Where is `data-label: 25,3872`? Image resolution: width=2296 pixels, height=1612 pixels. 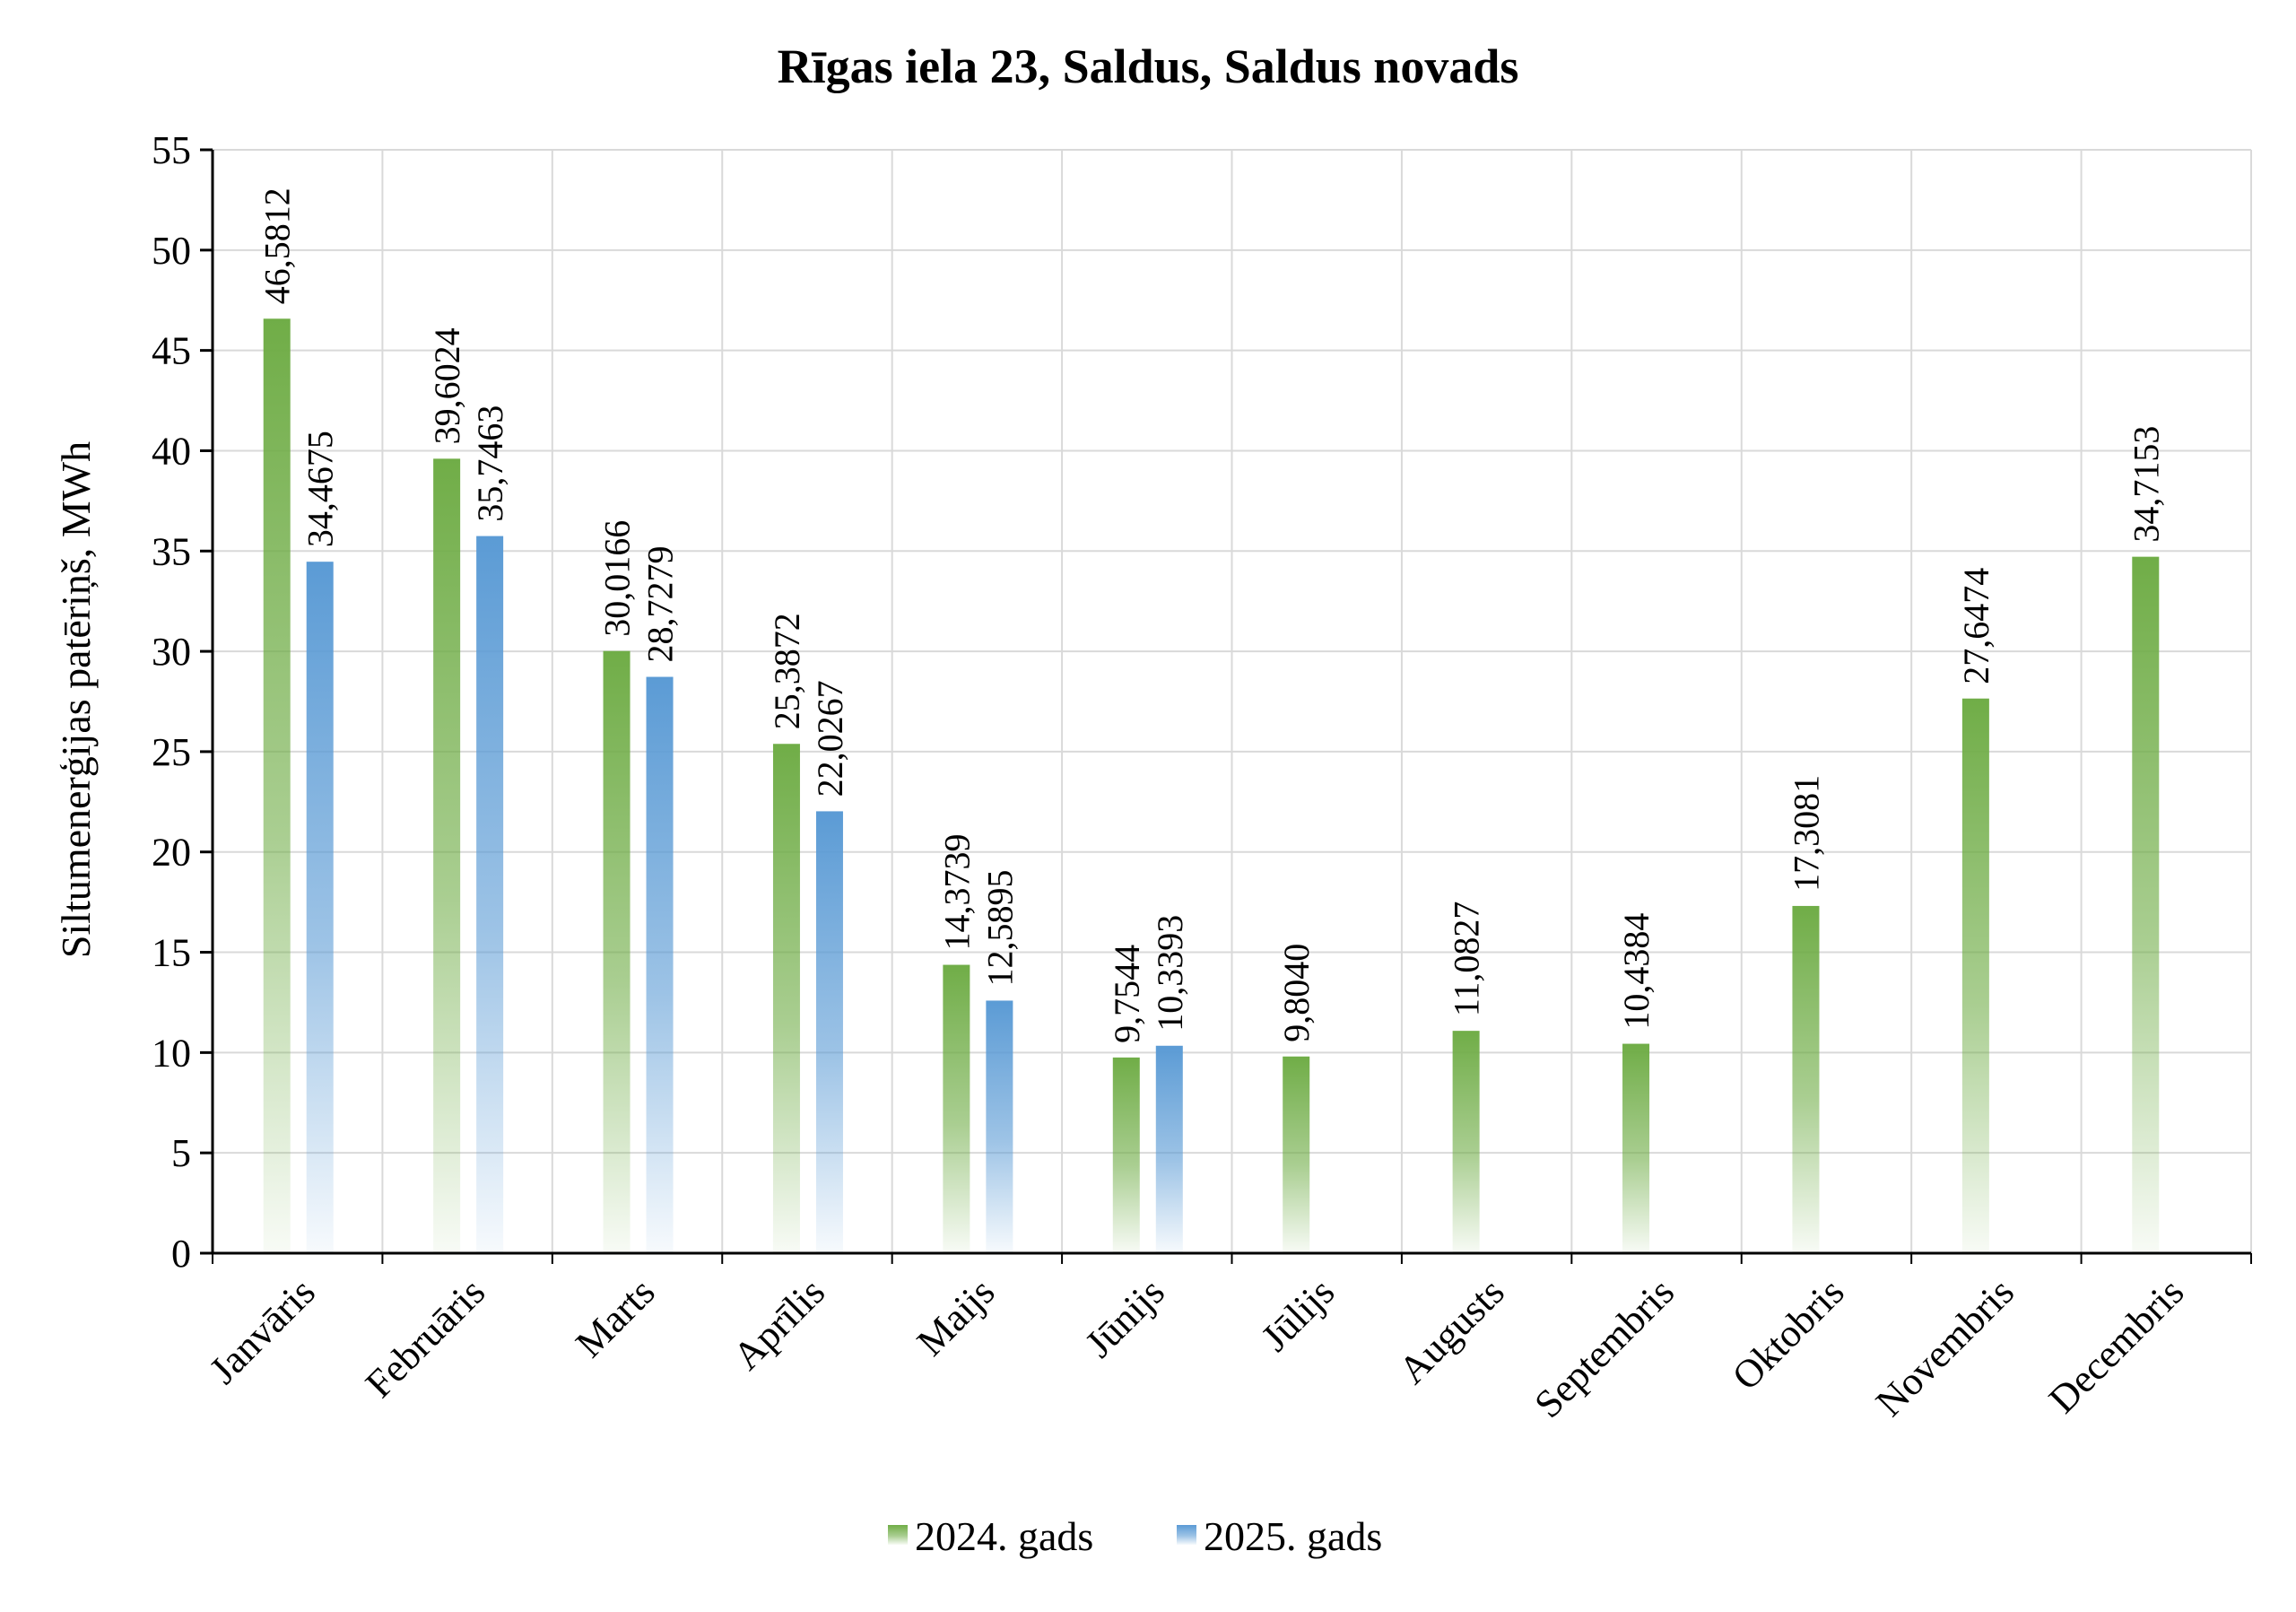
data-label: 25,3872 is located at coordinates (787, 671).